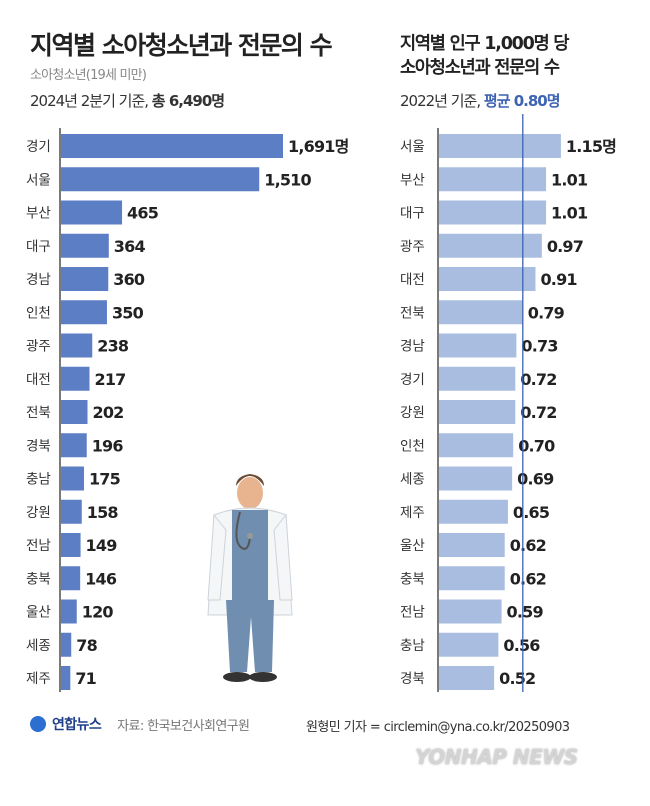  What do you see at coordinates (496, 757) in the screenshot?
I see `watermark: YONHAP NEWS` at bounding box center [496, 757].